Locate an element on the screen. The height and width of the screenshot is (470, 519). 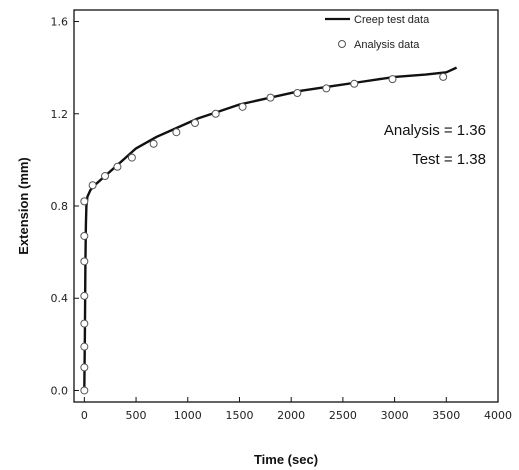
x-tick-label: 1500 is located at coordinates (239, 415).